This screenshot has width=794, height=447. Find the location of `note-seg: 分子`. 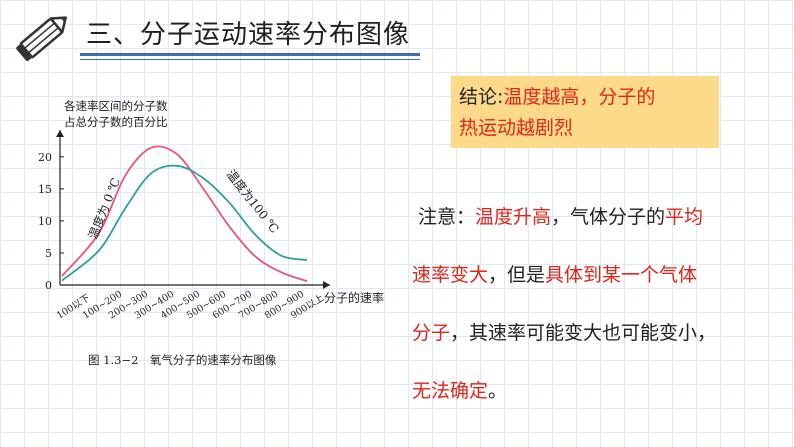

note-seg: 分子 is located at coordinates (431, 333).